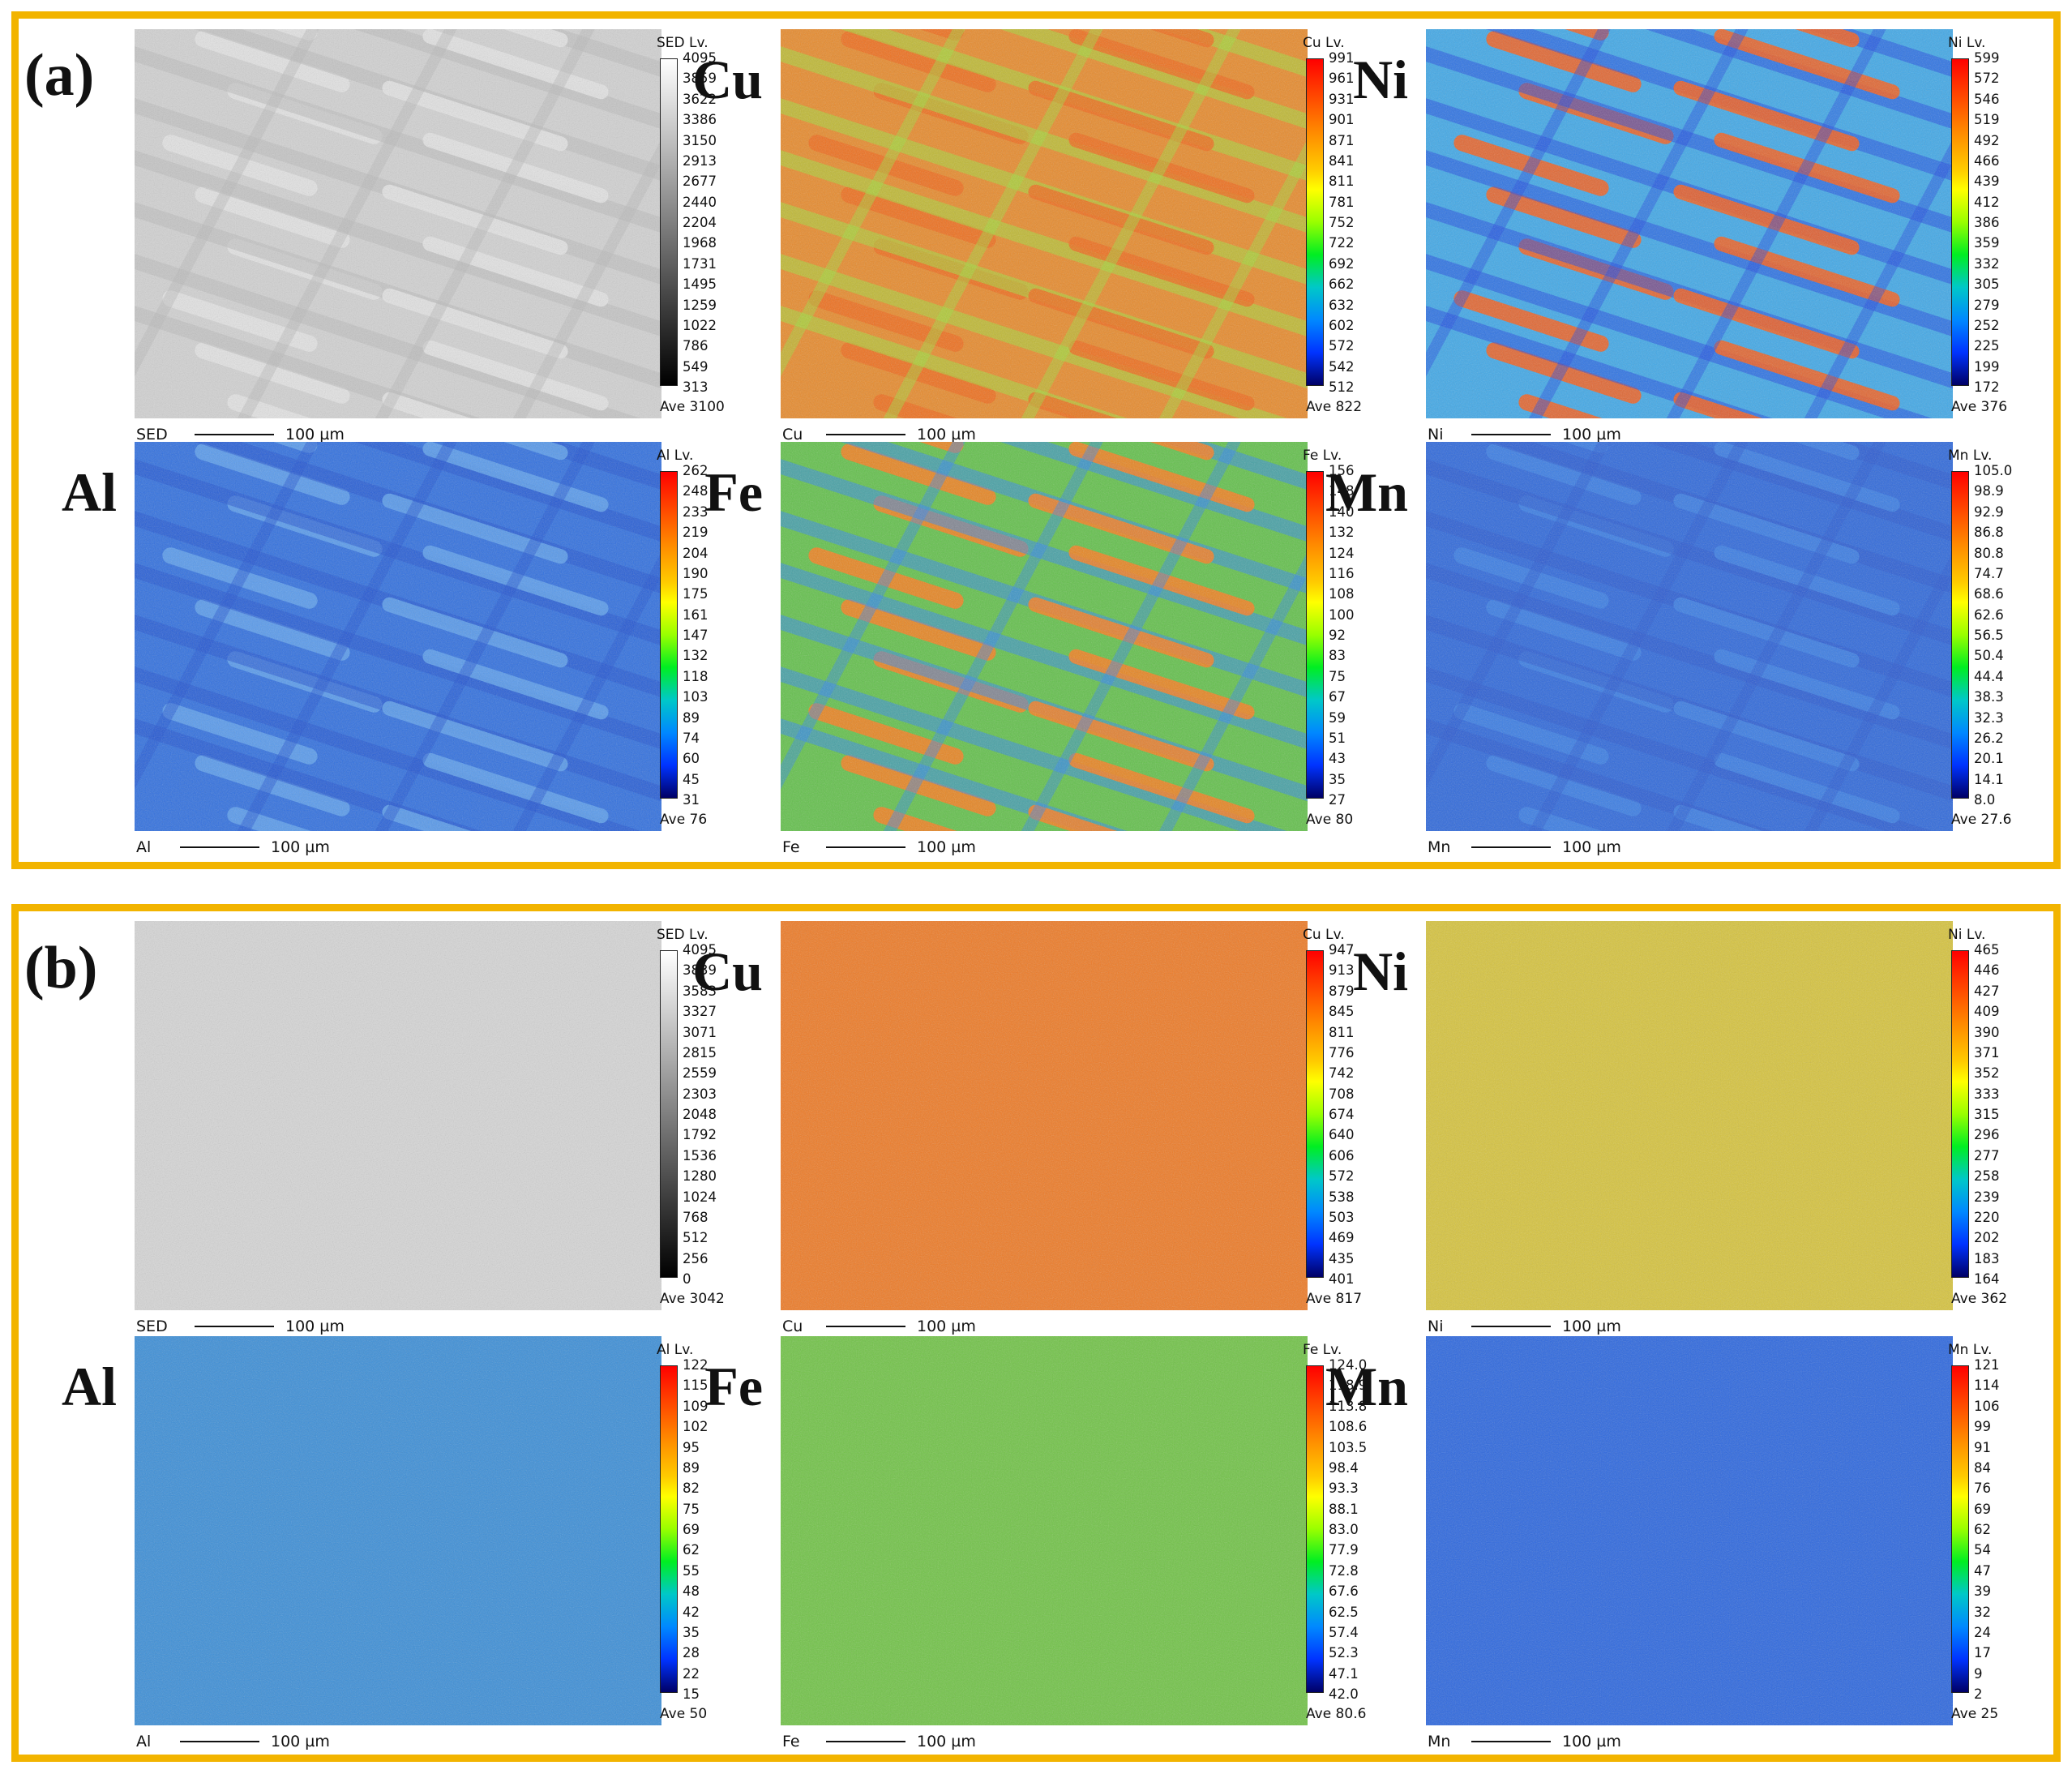  What do you see at coordinates (1342, 615) in the screenshot?
I see `tick-label: 100` at bounding box center [1342, 615].